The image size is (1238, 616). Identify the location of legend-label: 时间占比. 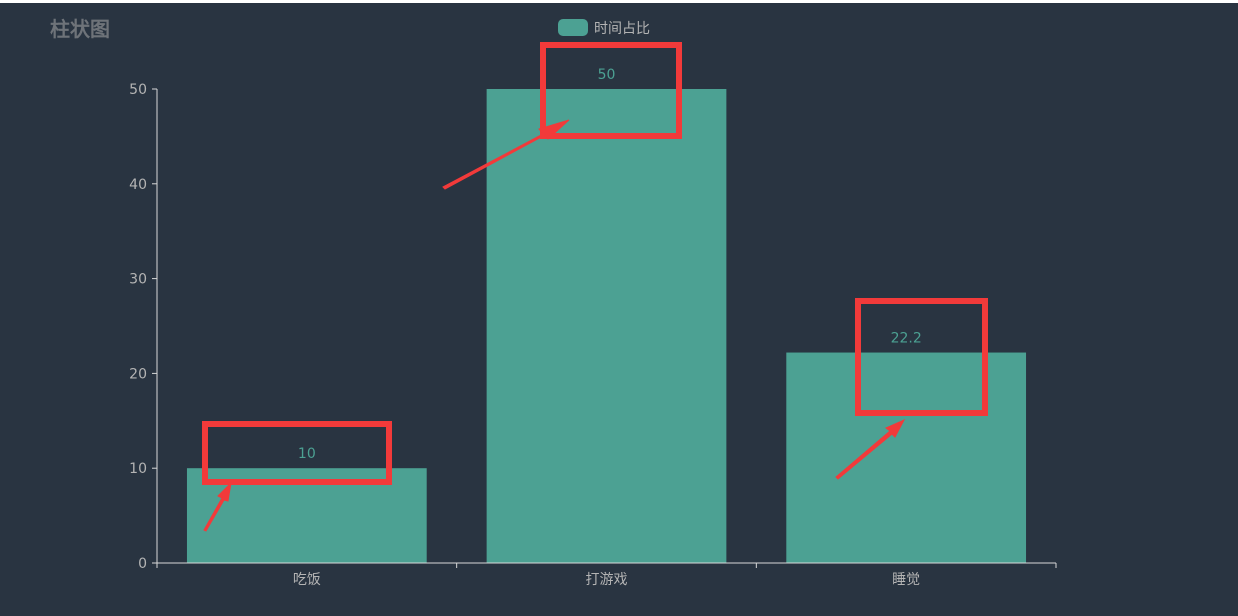
(622, 29).